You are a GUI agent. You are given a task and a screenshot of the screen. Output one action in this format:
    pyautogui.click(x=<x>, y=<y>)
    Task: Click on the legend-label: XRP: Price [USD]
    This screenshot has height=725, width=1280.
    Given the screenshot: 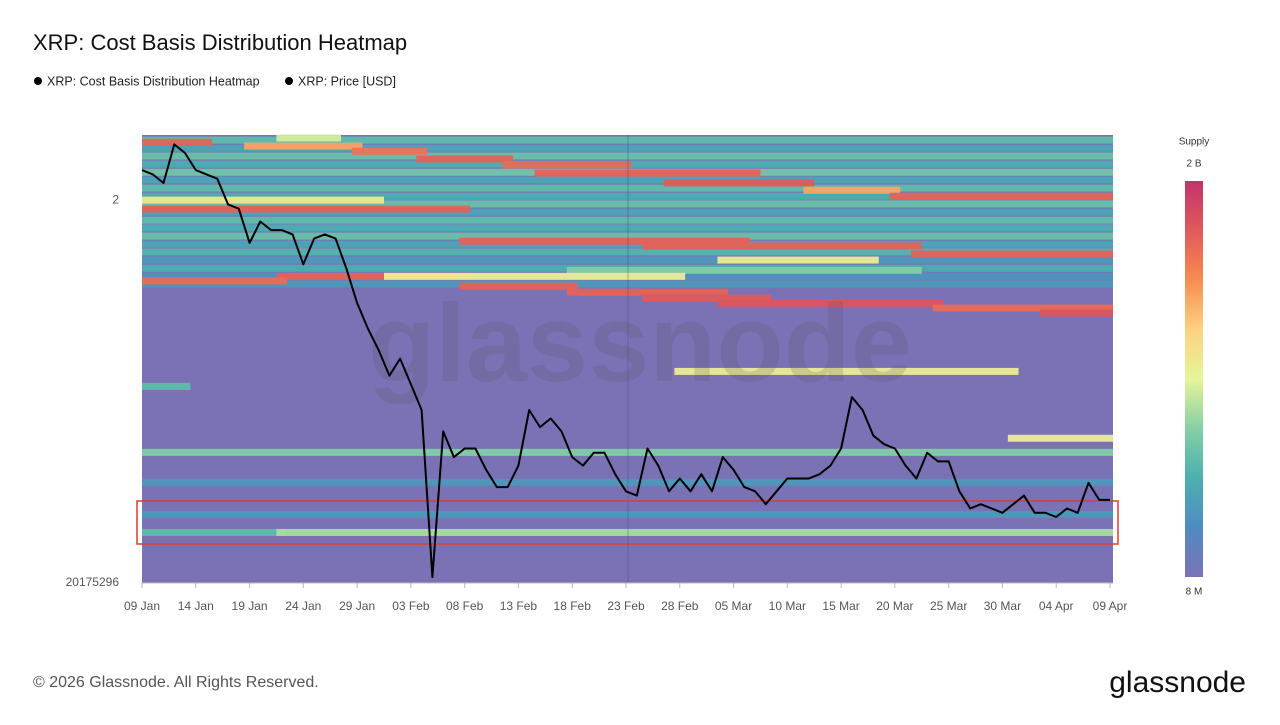 What is the action you would take?
    pyautogui.click(x=347, y=81)
    